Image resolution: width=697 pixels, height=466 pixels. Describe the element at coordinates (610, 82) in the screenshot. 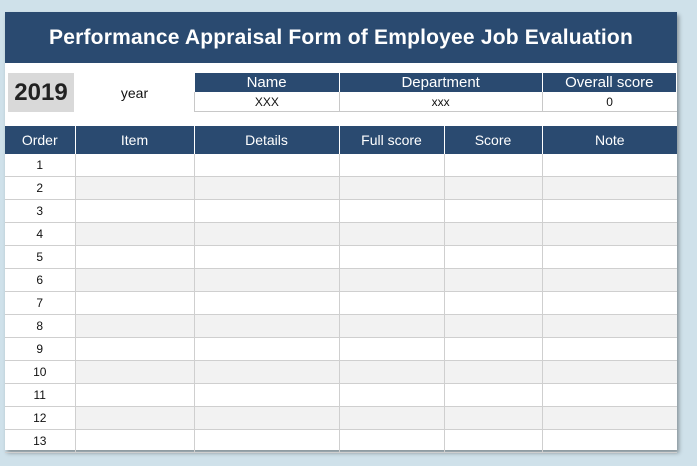

I see `overall-score-header: Overall score` at that location.